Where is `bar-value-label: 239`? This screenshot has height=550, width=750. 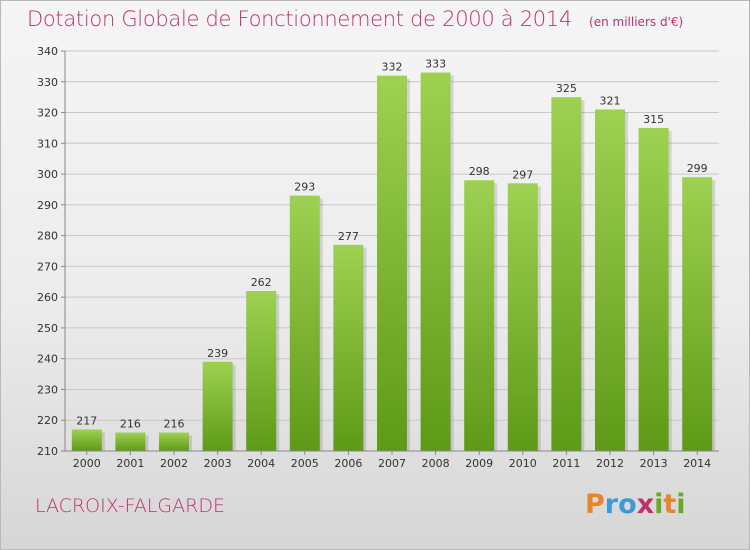
bar-value-label: 239 is located at coordinates (217, 353).